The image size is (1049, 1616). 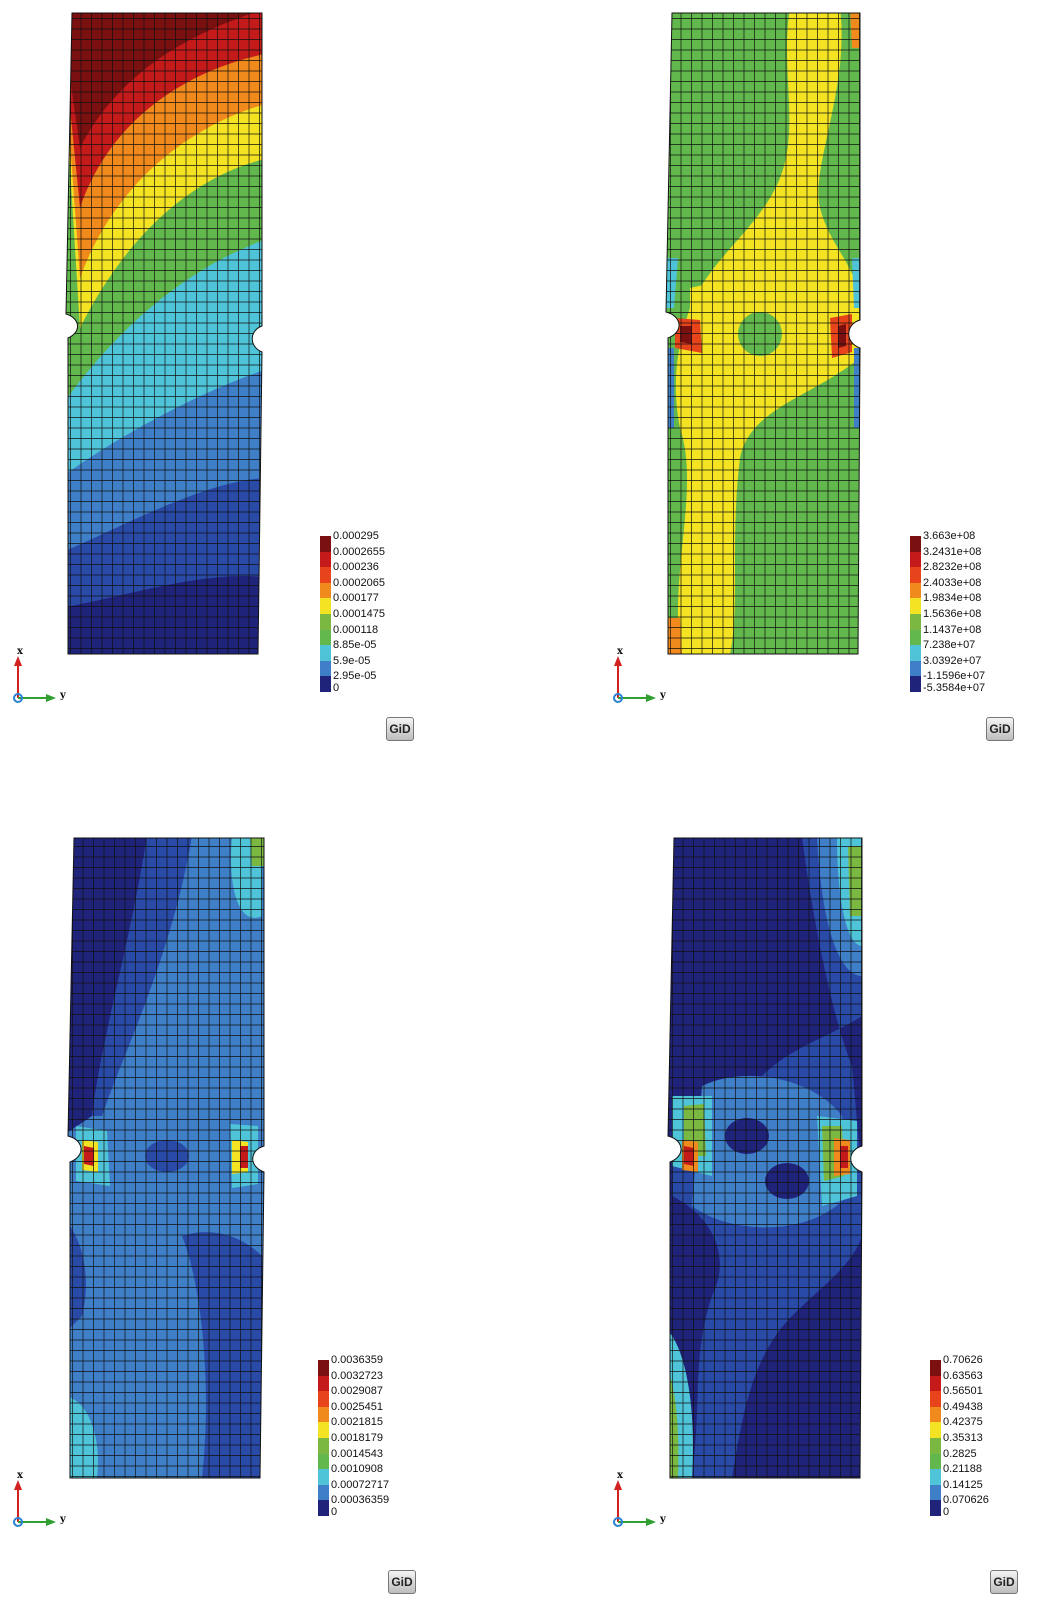 What do you see at coordinates (952, 629) in the screenshot?
I see `legend-label: 1.1437e+08` at bounding box center [952, 629].